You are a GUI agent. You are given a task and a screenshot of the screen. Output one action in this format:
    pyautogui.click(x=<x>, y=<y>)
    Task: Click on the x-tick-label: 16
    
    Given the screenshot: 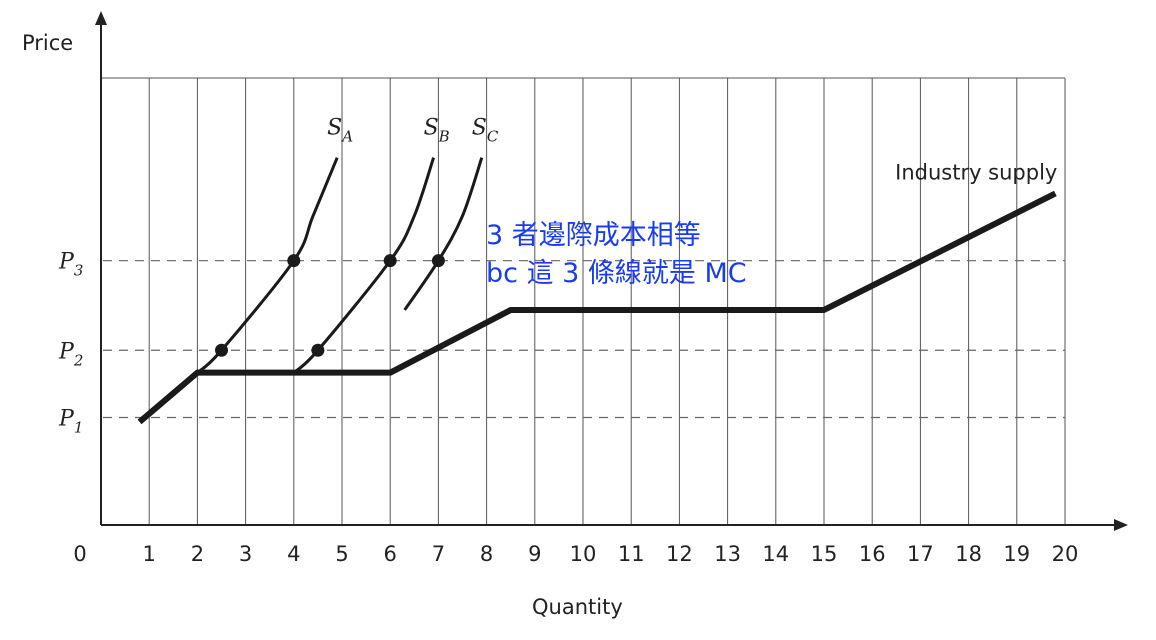 What is the action you would take?
    pyautogui.click(x=872, y=554)
    